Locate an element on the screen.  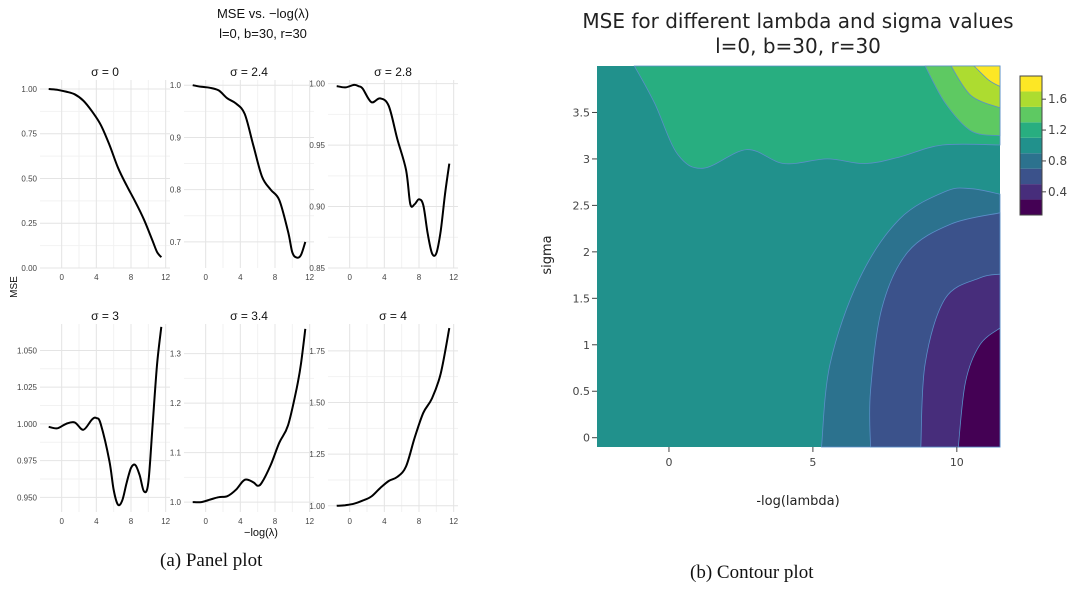
y-tick-label: 1.50 is located at coordinates (317, 403).